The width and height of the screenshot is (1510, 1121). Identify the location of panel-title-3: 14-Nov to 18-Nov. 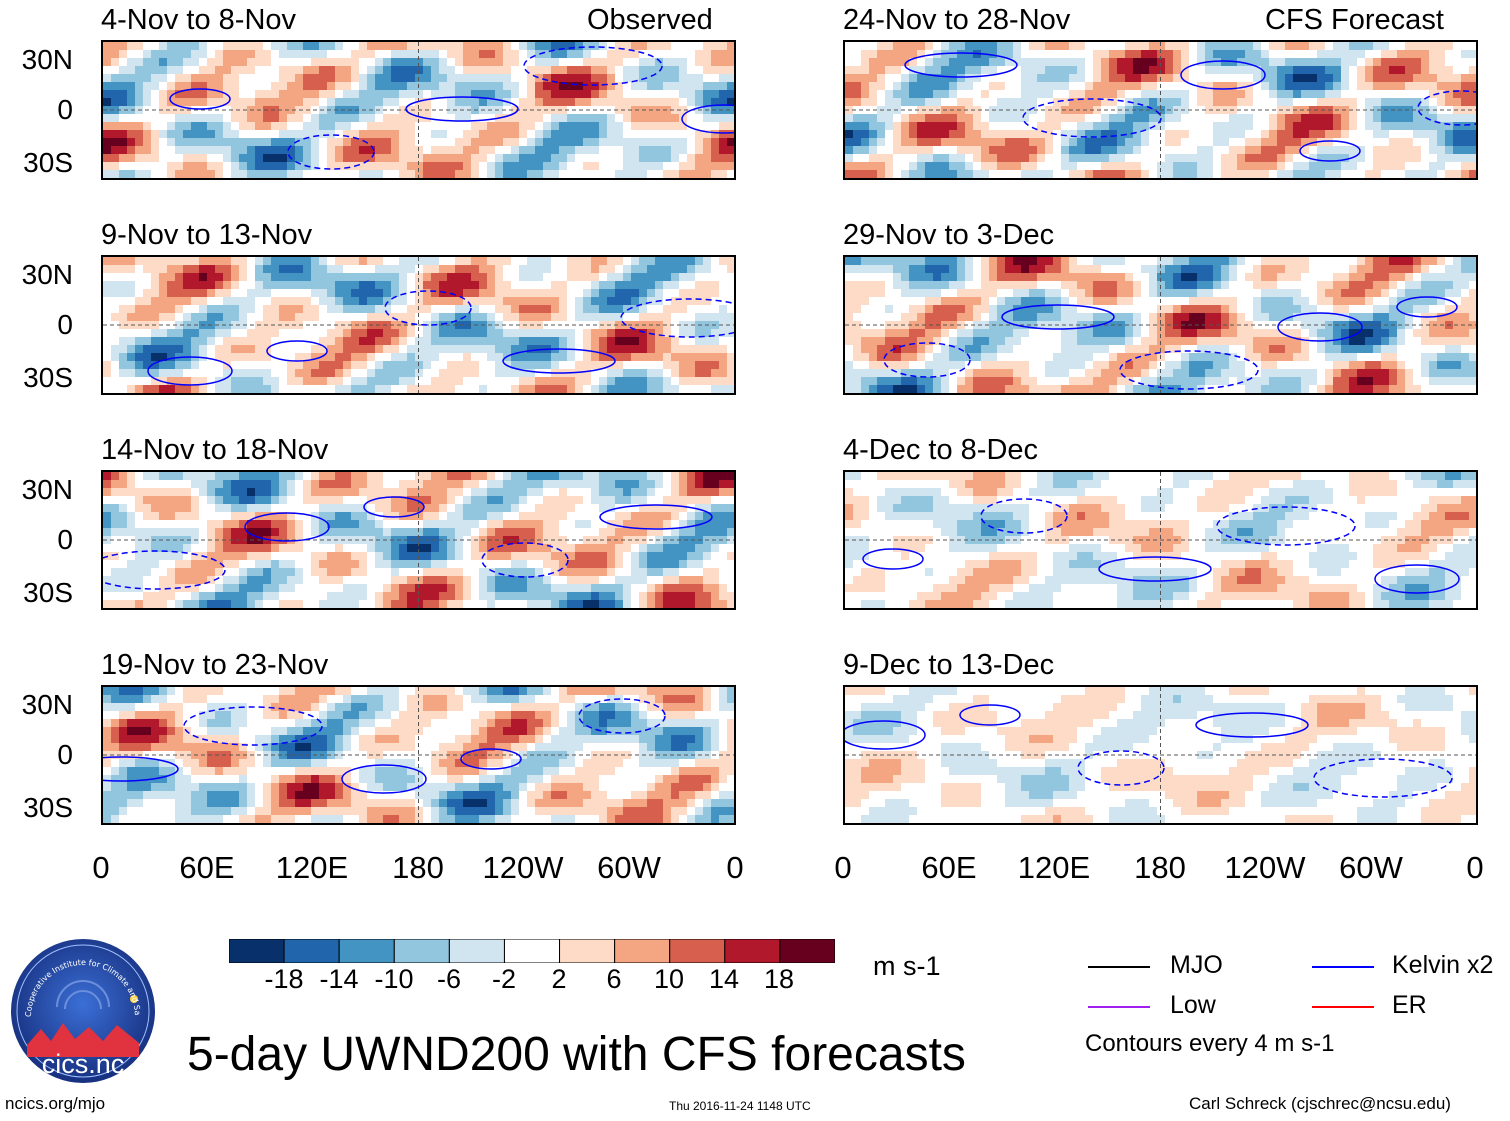
(215, 450).